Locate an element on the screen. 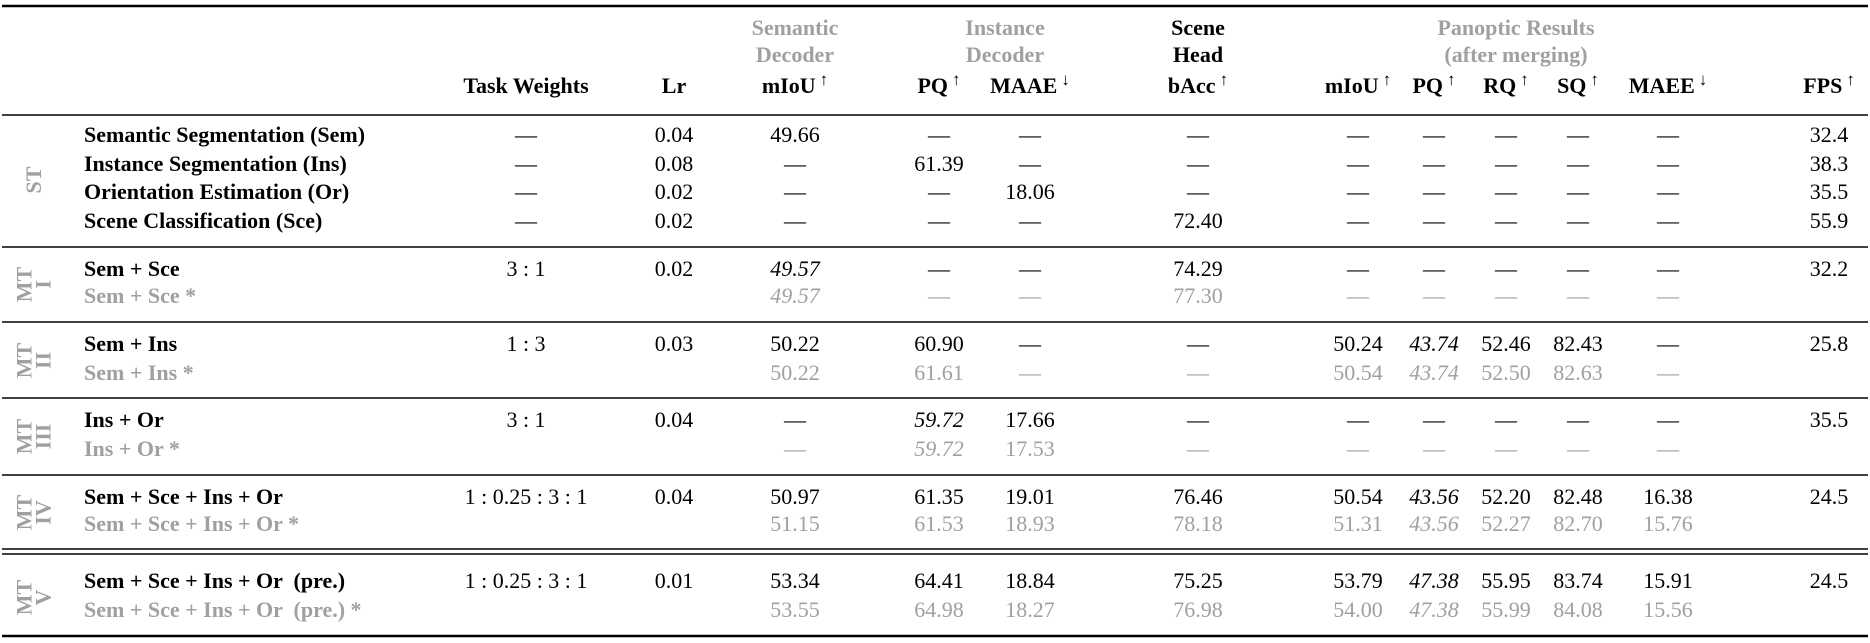 The height and width of the screenshot is (643, 1870). cell: 82.70 is located at coordinates (1578, 523).